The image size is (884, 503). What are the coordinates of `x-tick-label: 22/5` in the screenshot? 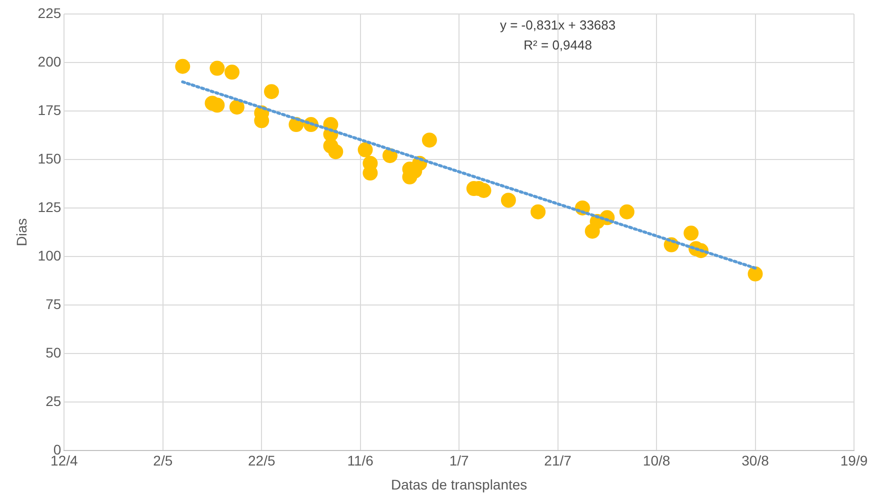 It's located at (262, 460).